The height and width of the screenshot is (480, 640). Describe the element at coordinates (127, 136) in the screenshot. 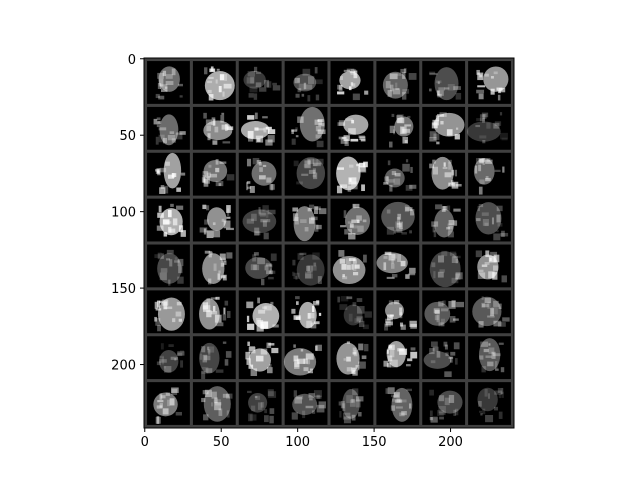

I see `y-tick-label: 50` at that location.